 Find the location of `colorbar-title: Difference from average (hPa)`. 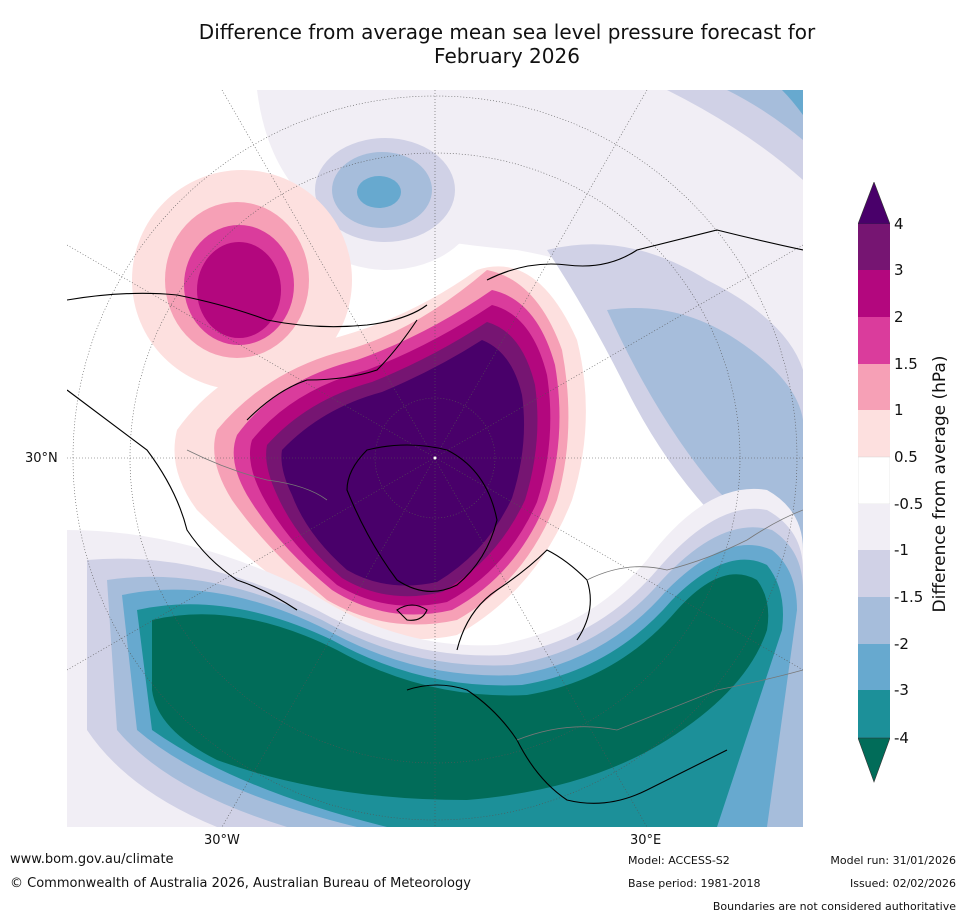

colorbar-title: Difference from average (hPa) is located at coordinates (940, 484).